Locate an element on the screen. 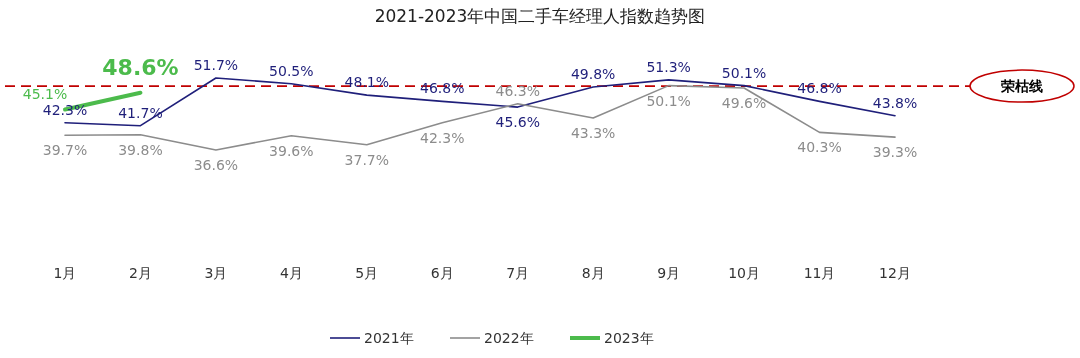 Image resolution: width=1080 pixels, height=358 pixels. x-tick-label: 6月 is located at coordinates (442, 273).